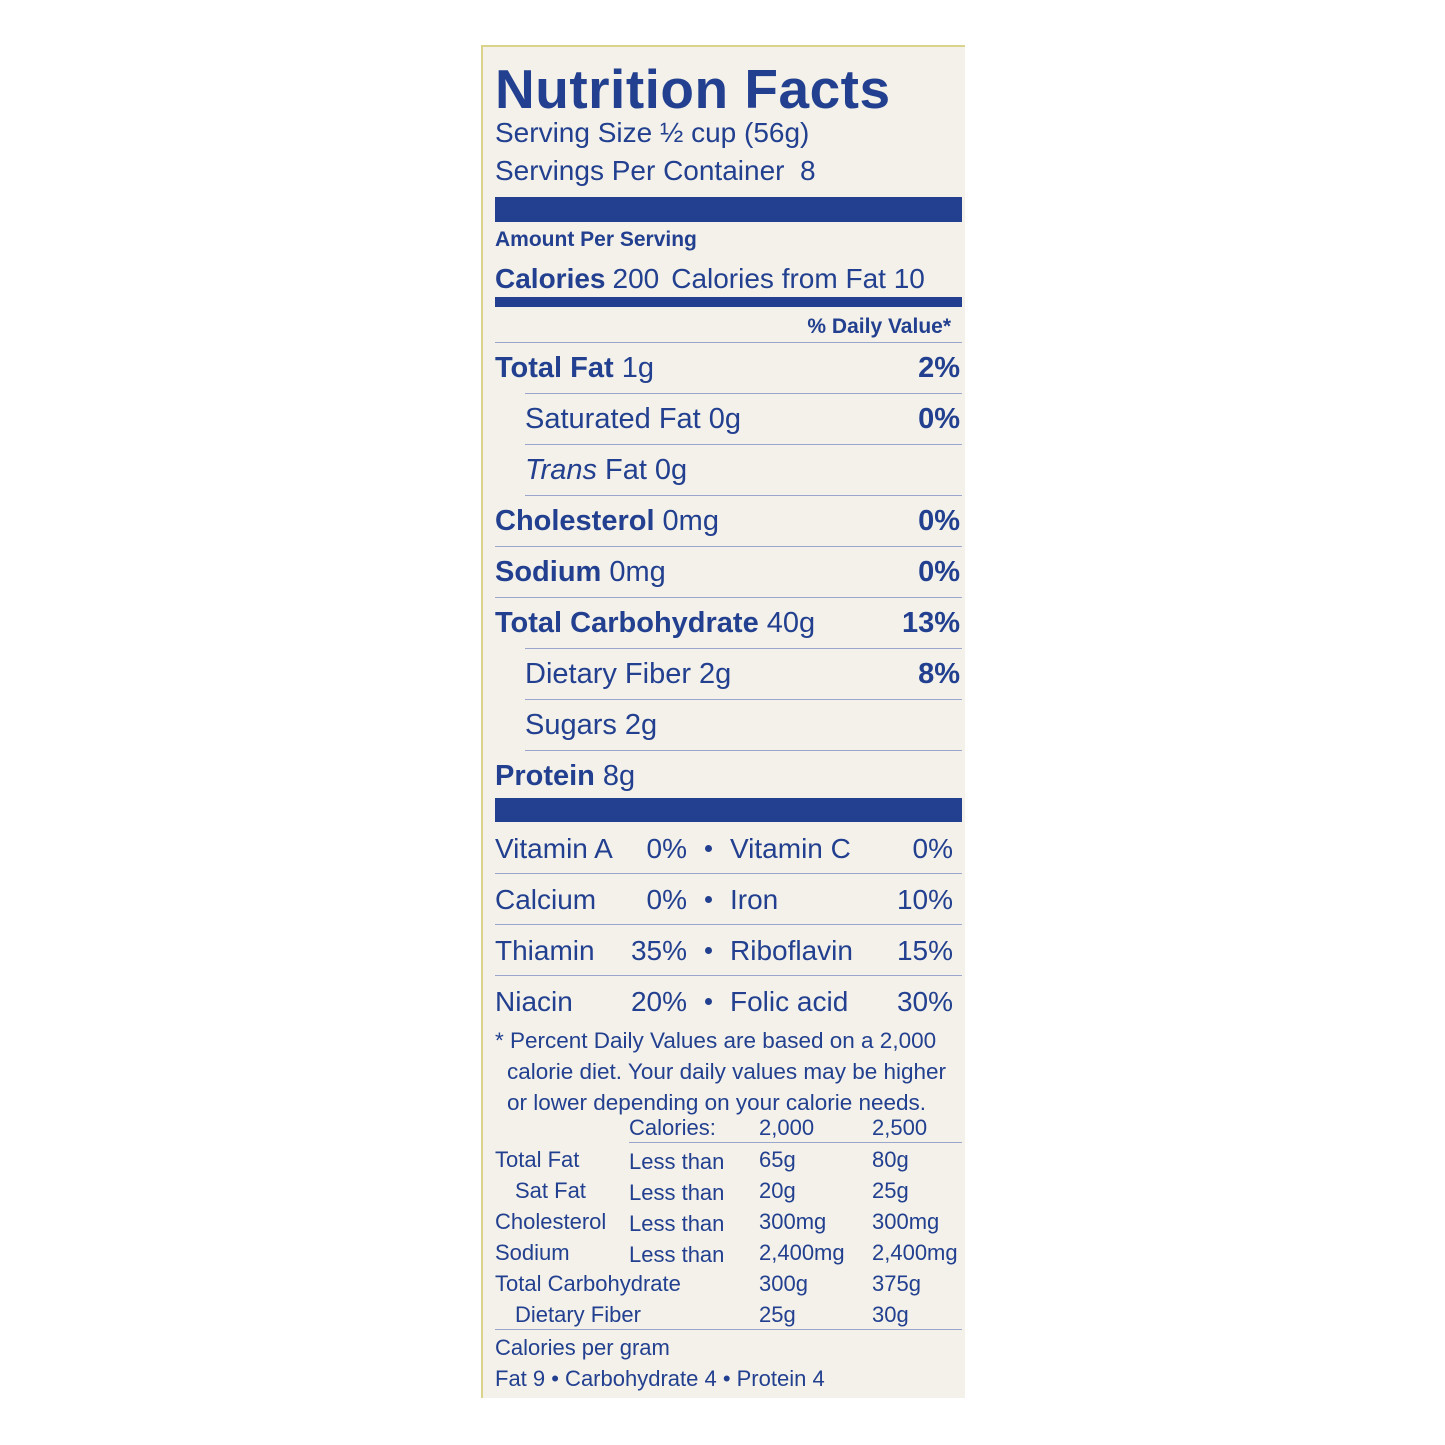  Describe the element at coordinates (672, 1127) in the screenshot. I see `table-header: Calories:` at that location.